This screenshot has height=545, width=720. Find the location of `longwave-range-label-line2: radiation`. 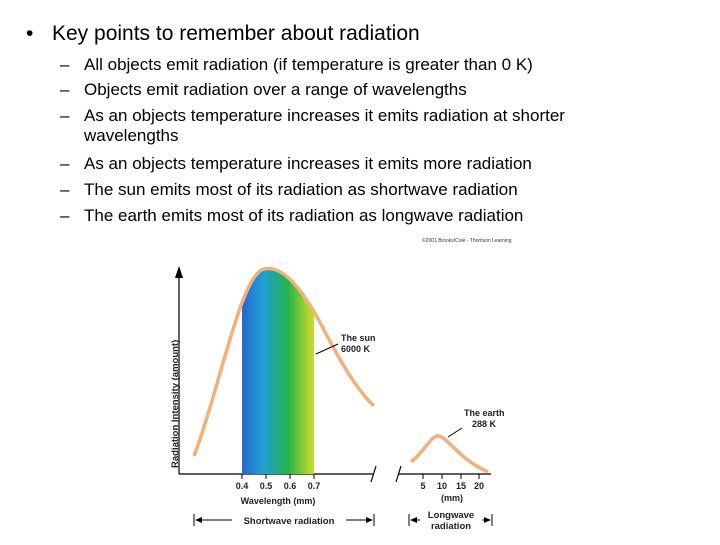

longwave-range-label-line2: radiation is located at coordinates (451, 526).